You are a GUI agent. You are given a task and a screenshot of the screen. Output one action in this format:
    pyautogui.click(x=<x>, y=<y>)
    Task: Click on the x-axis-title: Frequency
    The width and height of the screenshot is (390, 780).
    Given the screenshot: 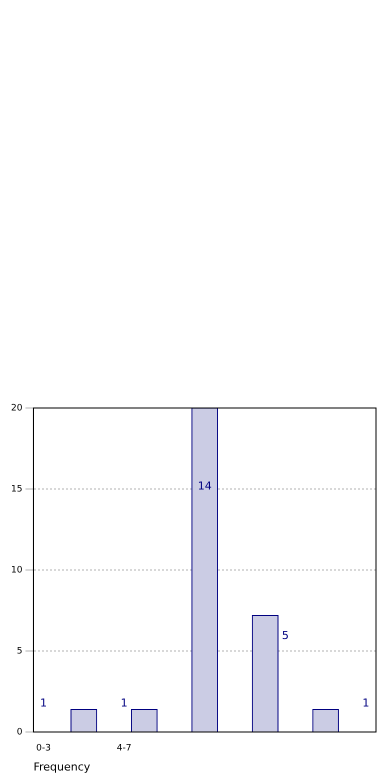 What is the action you would take?
    pyautogui.click(x=62, y=767)
    